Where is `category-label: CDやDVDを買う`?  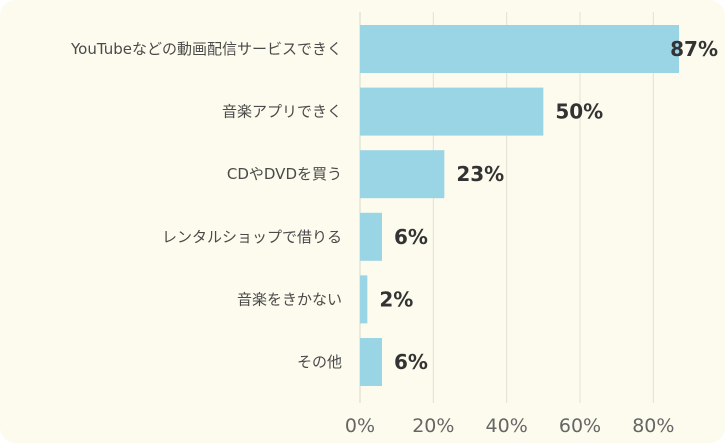 category-label: CDやDVDを買う is located at coordinates (284, 174).